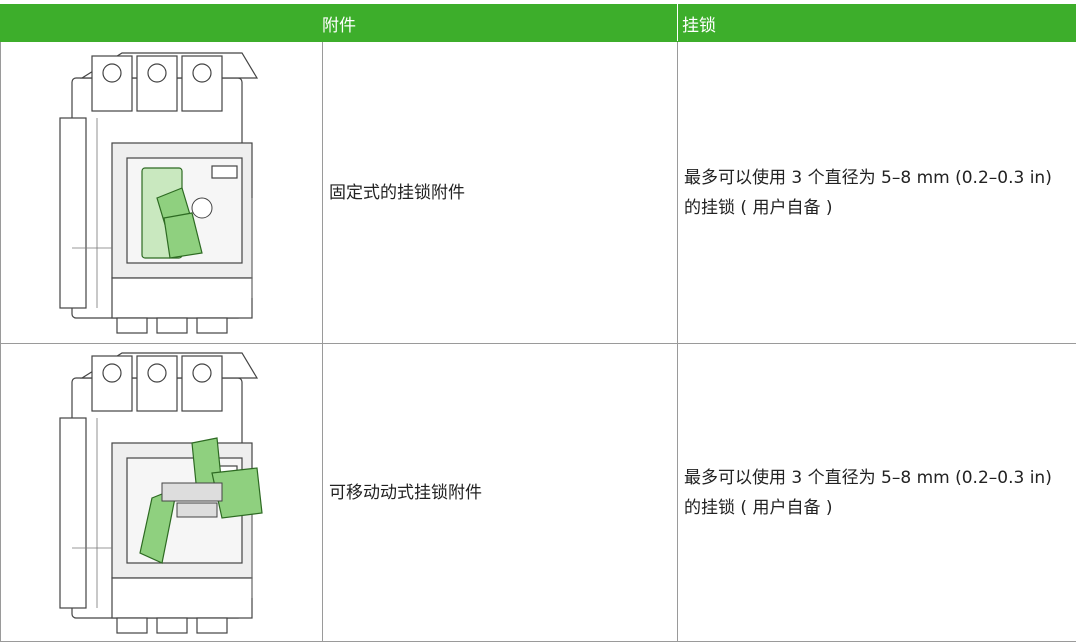 This screenshot has width=1076, height=644. Describe the element at coordinates (876, 23) in the screenshot. I see `header-cell: 挂锁` at that location.